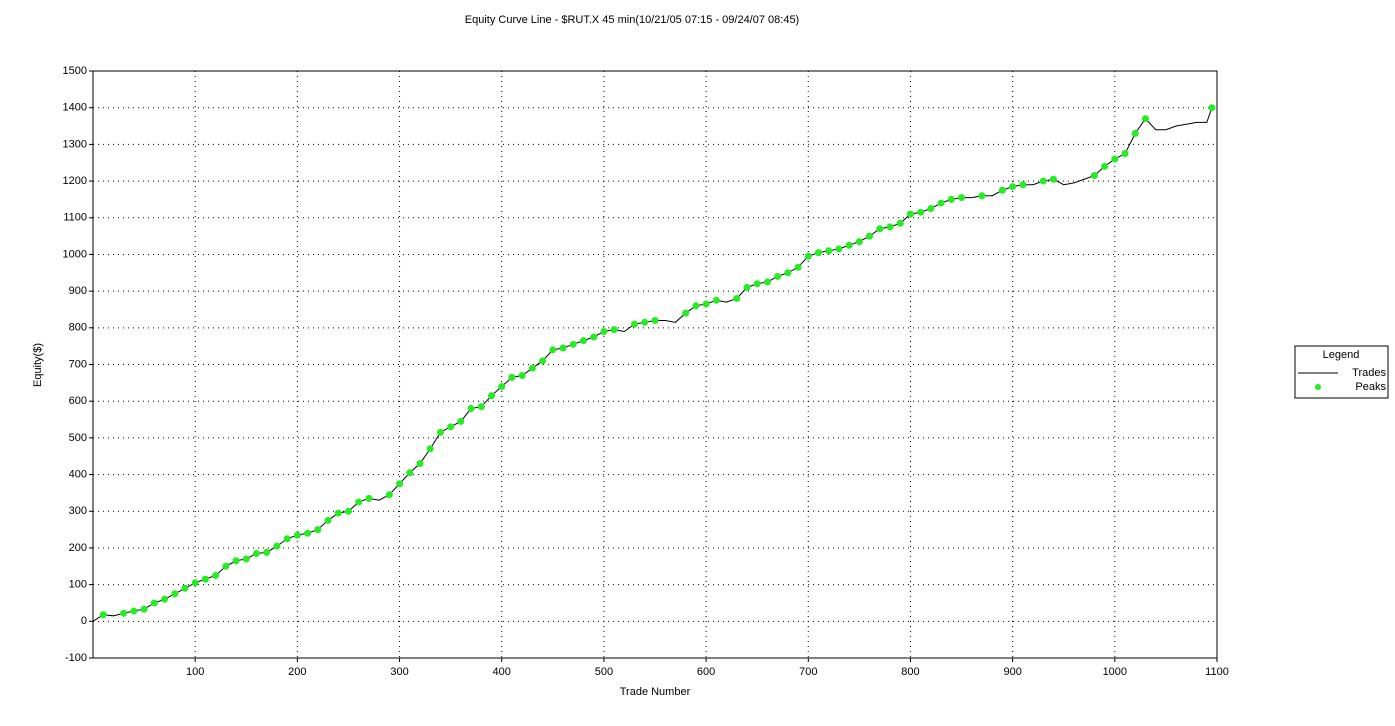 This screenshot has height=726, width=1395. What do you see at coordinates (399, 672) in the screenshot?
I see `x-tick-label: 300` at bounding box center [399, 672].